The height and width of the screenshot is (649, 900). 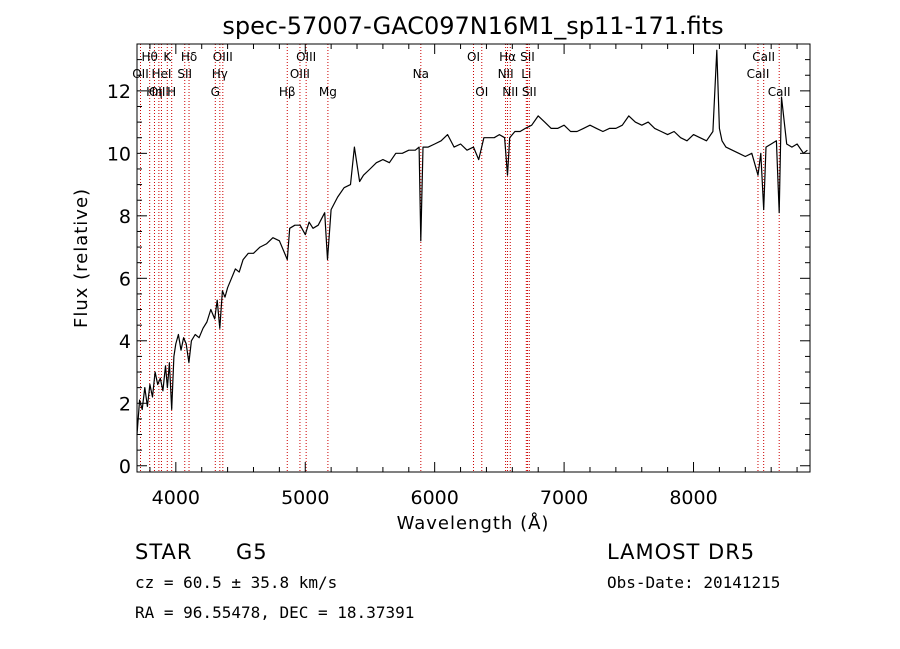 What do you see at coordinates (163, 552) in the screenshot?
I see `object-class: STAR` at bounding box center [163, 552].